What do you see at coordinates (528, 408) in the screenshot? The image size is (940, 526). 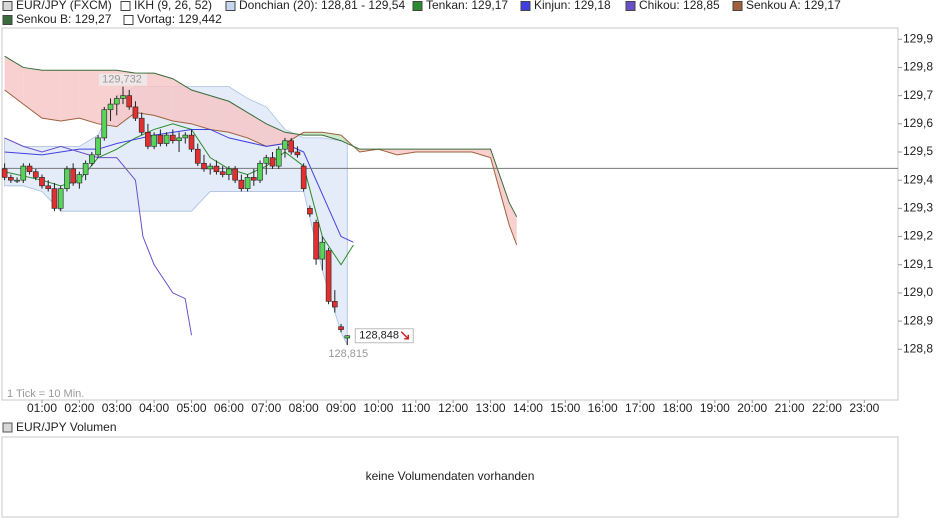 I see `x-tick-label: 14:00` at bounding box center [528, 408].